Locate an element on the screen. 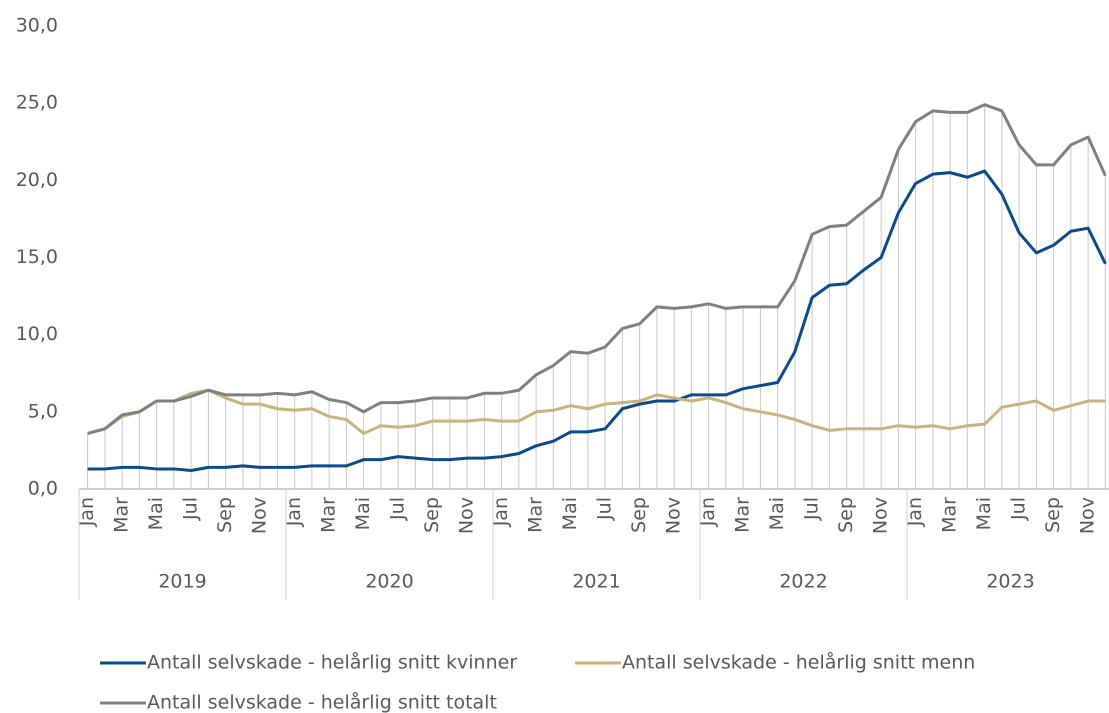 The height and width of the screenshot is (713, 1109). group-label: 2021 is located at coordinates (596, 582).